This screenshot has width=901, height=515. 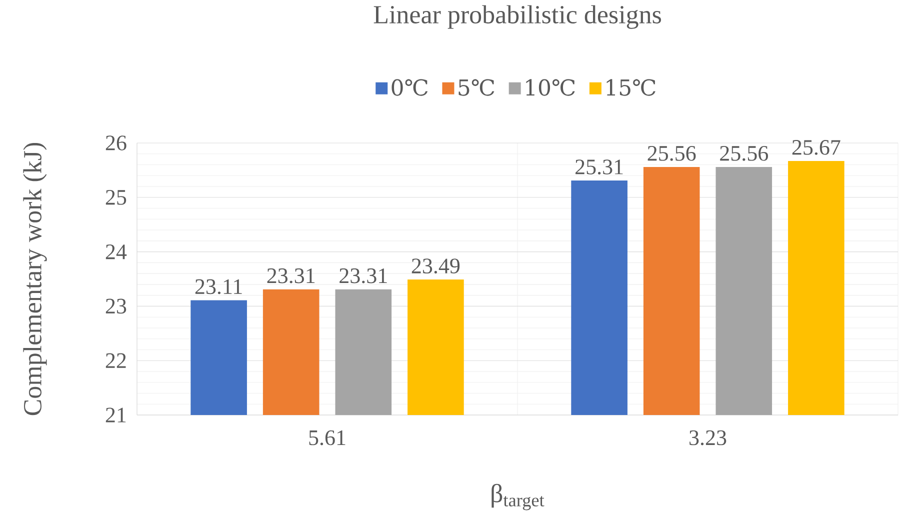 What do you see at coordinates (116, 252) in the screenshot?
I see `y-tick-label: 24` at bounding box center [116, 252].